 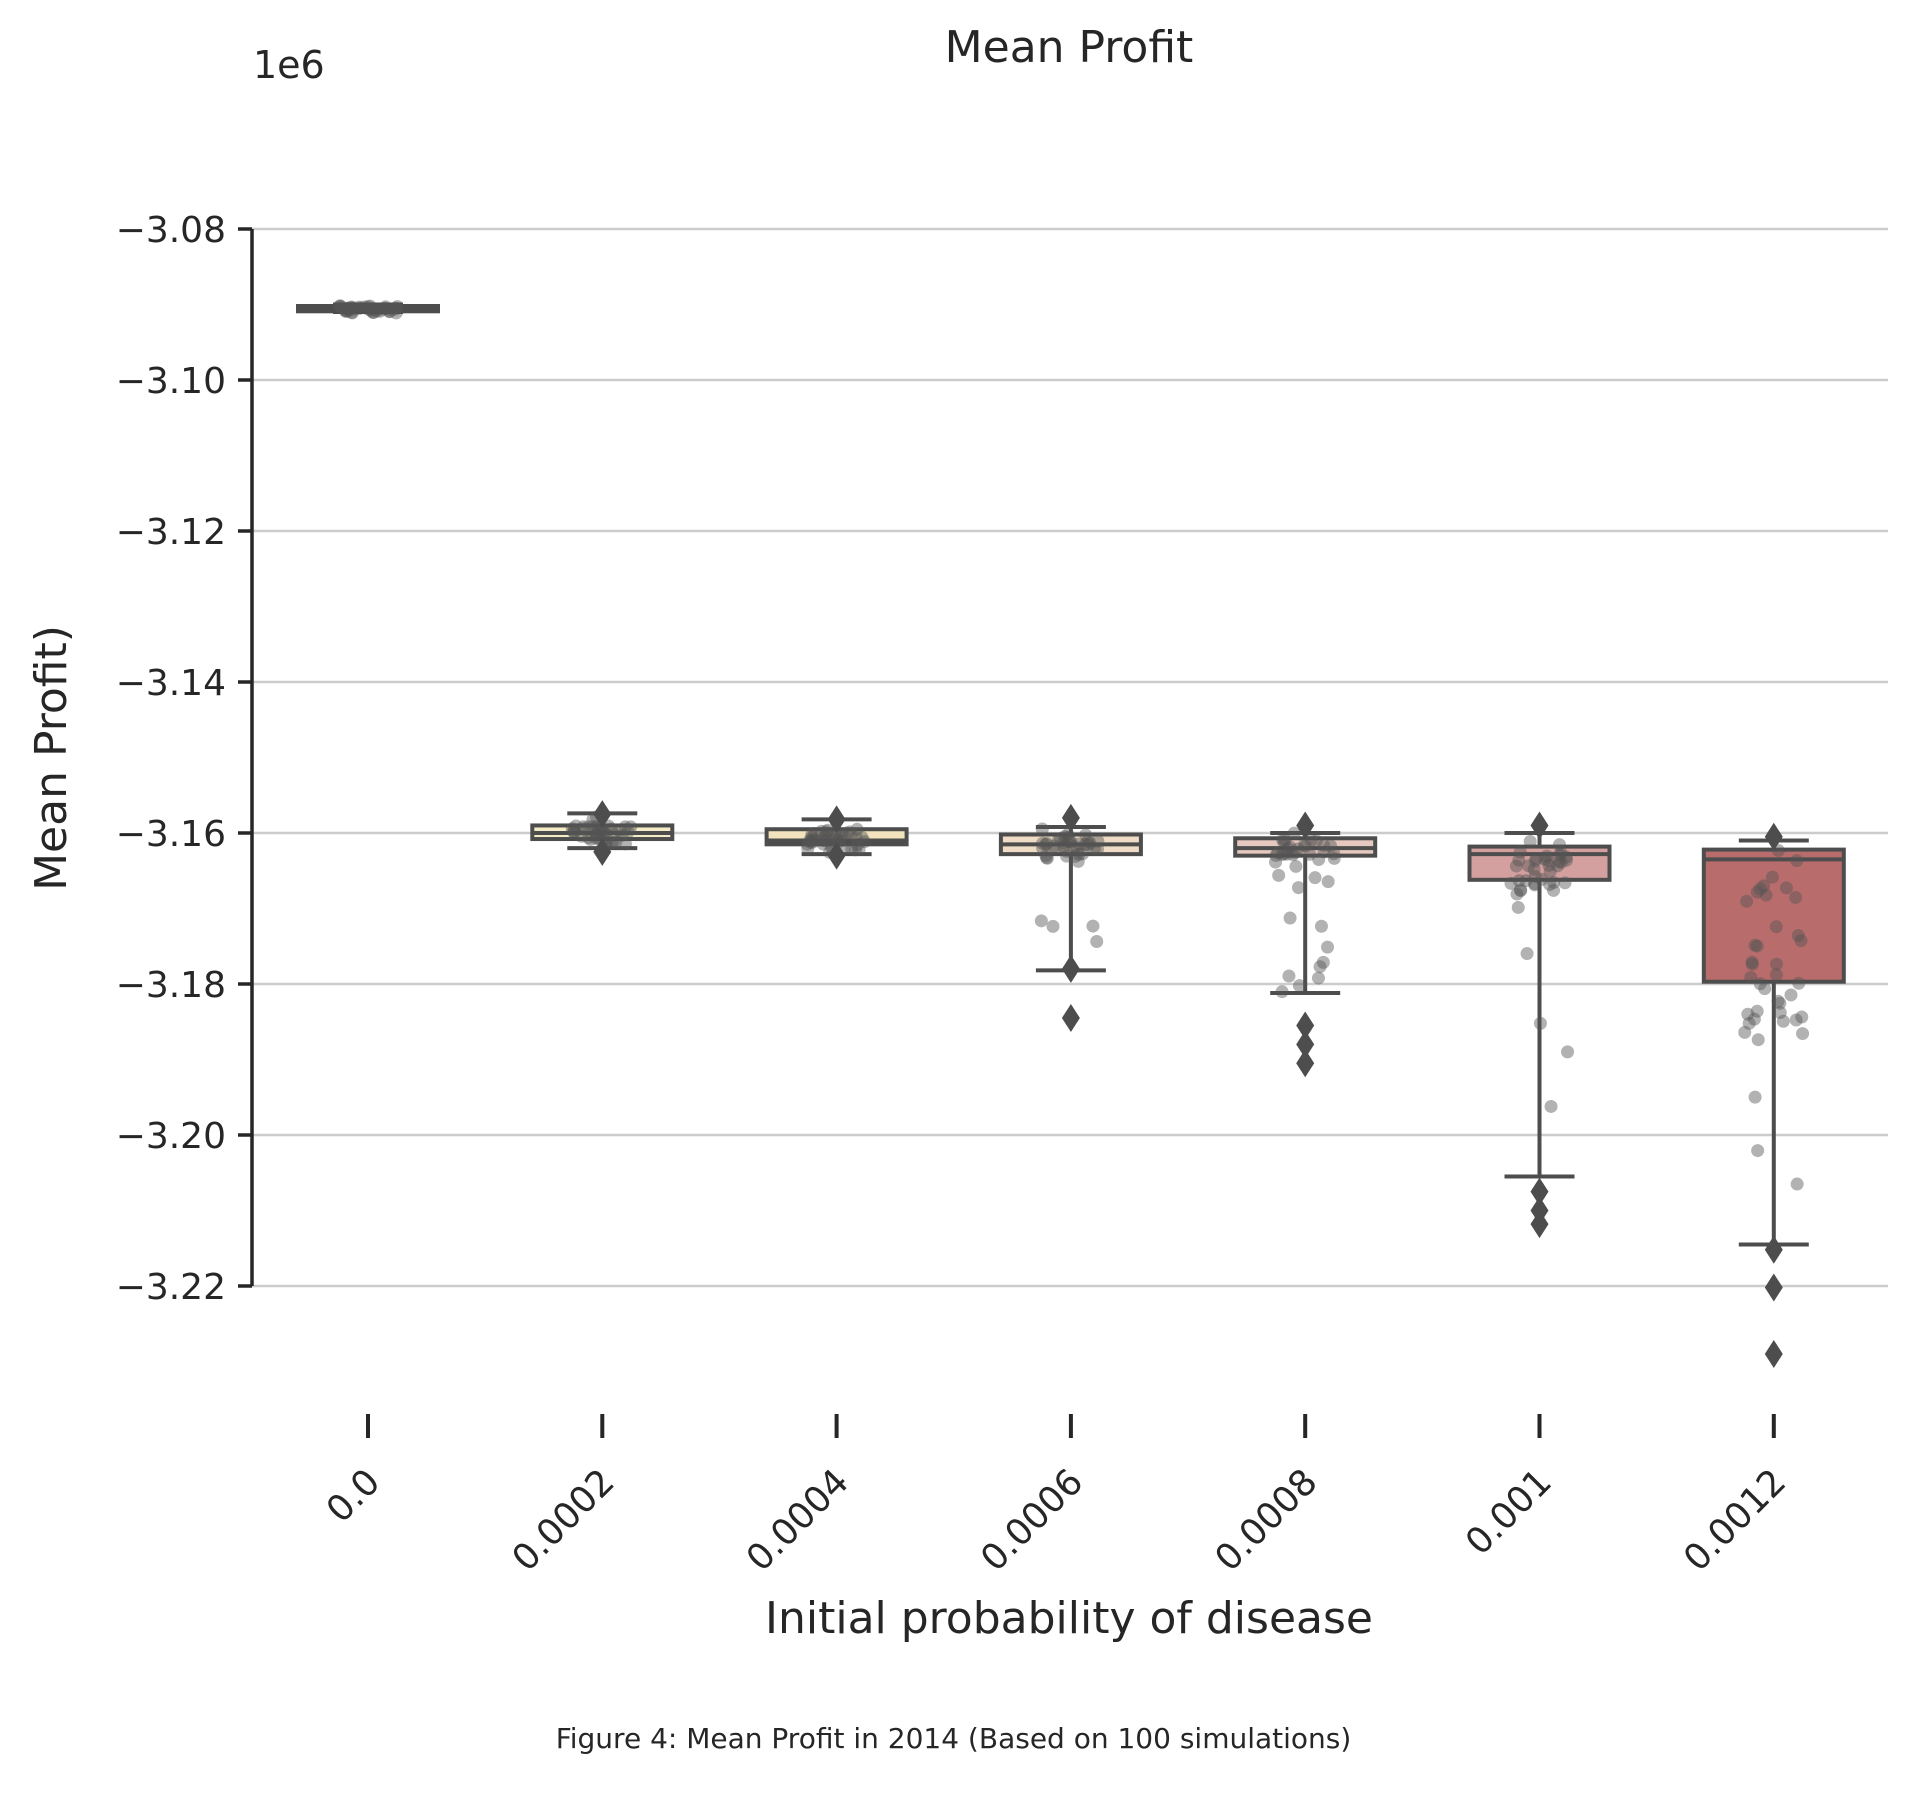 I want to click on y-tick-label: −3.08, so click(x=171, y=230).